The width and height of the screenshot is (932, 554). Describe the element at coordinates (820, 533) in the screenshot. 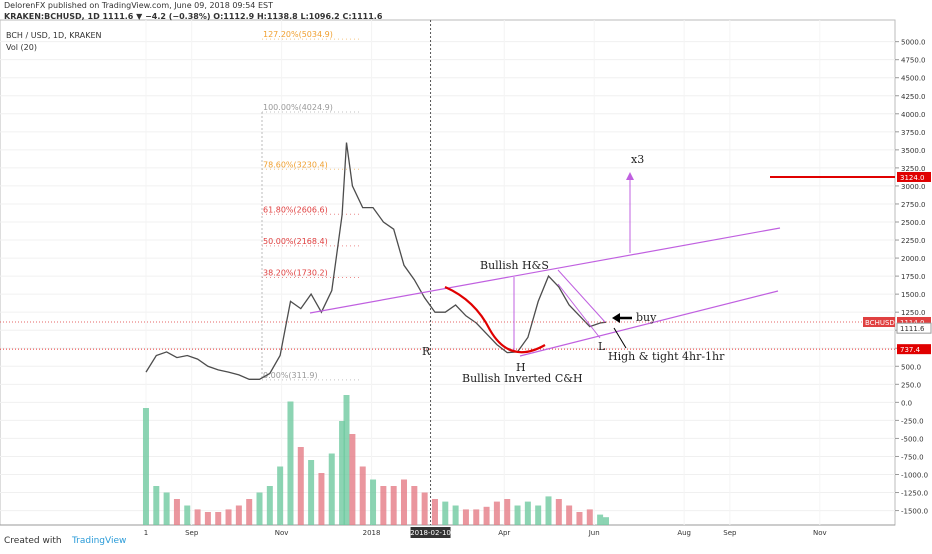

I see `x-tick-label: Nov` at that location.